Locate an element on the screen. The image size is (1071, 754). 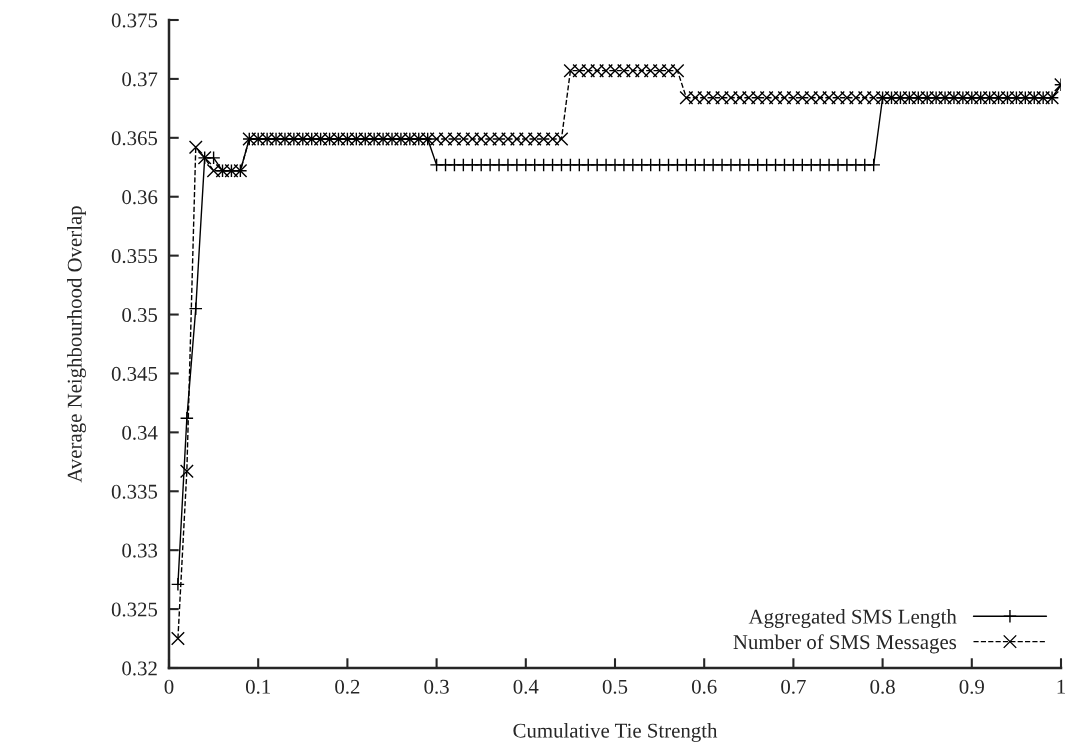
y-tick-label: 0.36 is located at coordinates (140, 197).